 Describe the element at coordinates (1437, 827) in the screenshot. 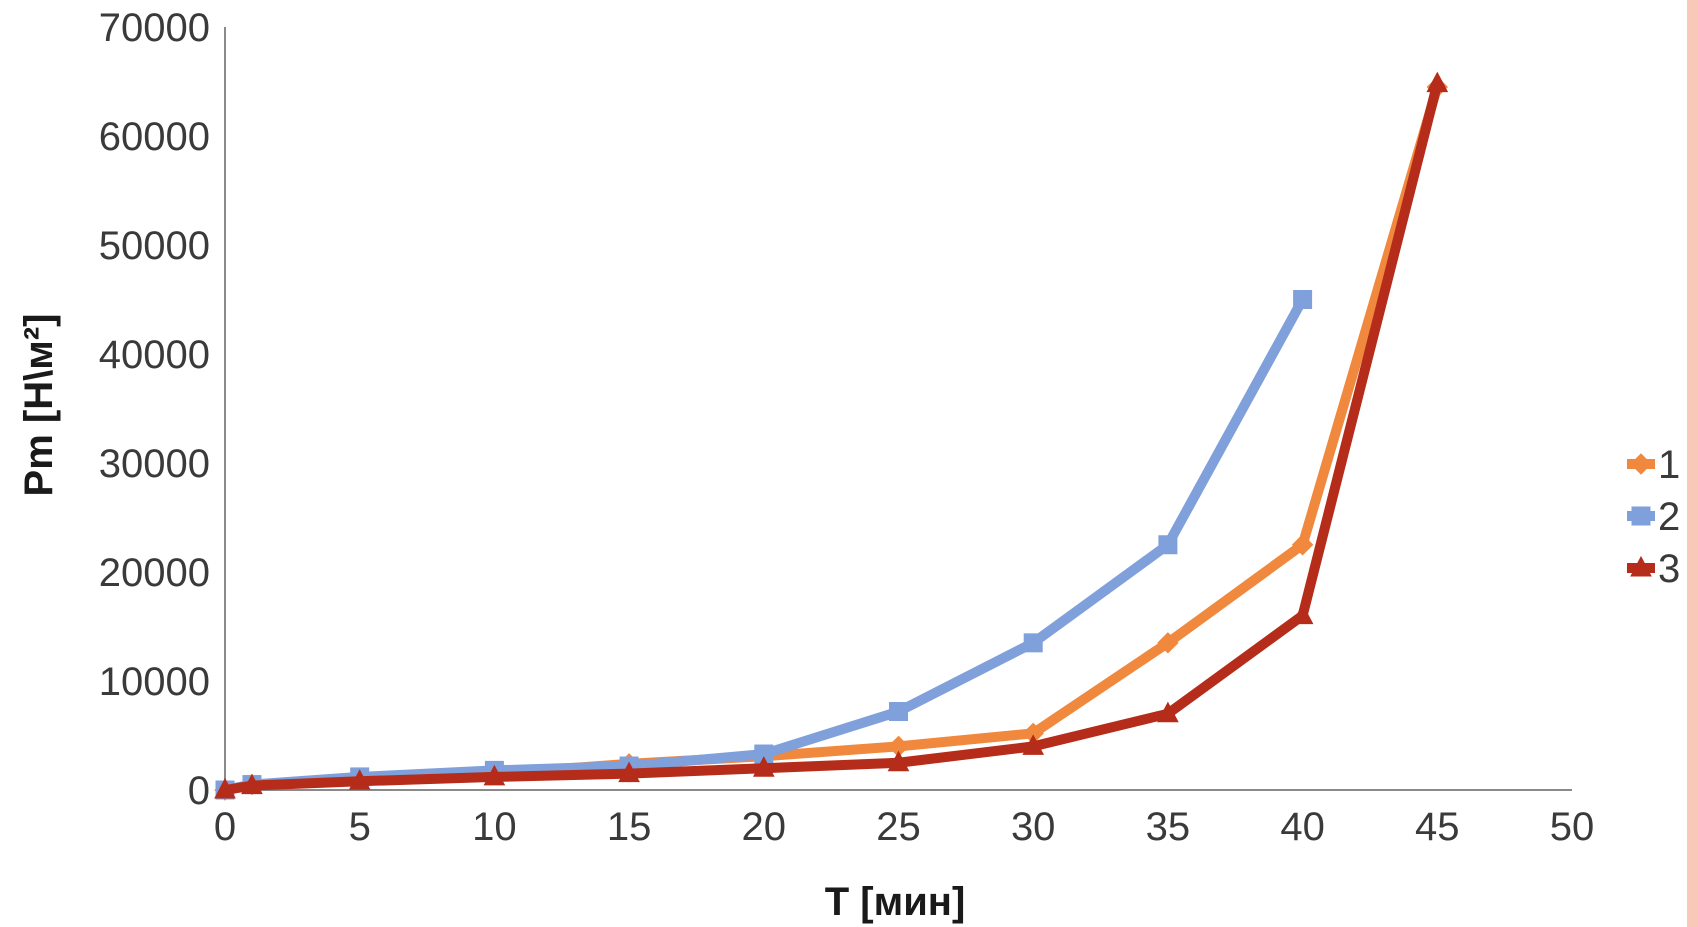

I see `x-tick-label: 45` at that location.